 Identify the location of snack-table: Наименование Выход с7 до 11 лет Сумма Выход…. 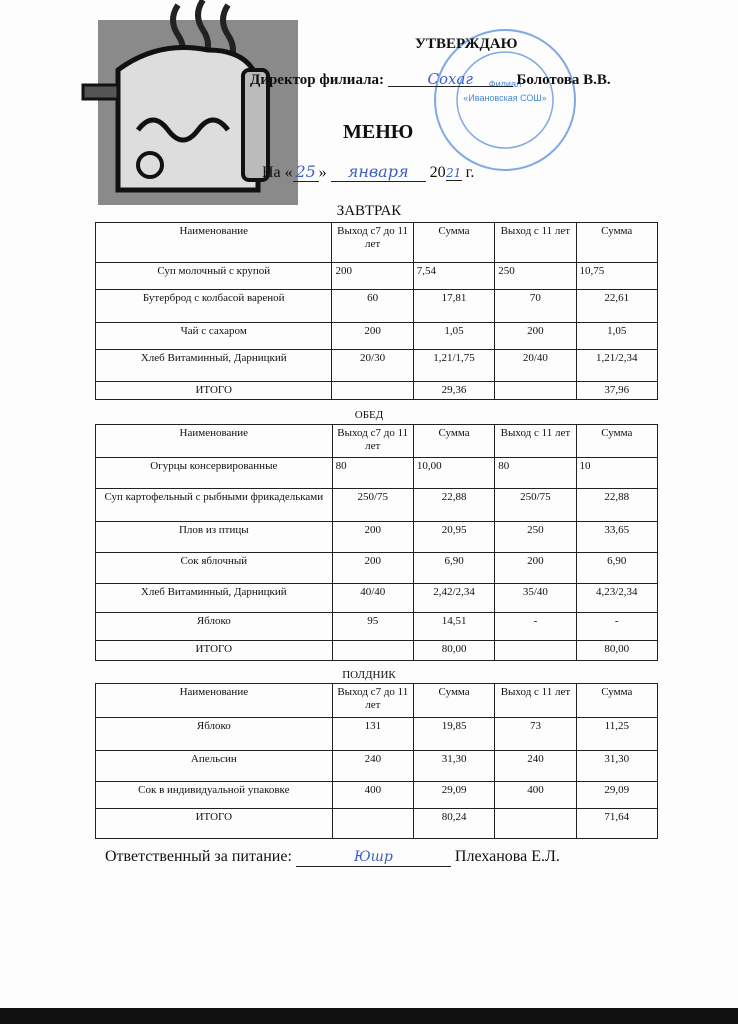
(377, 761).